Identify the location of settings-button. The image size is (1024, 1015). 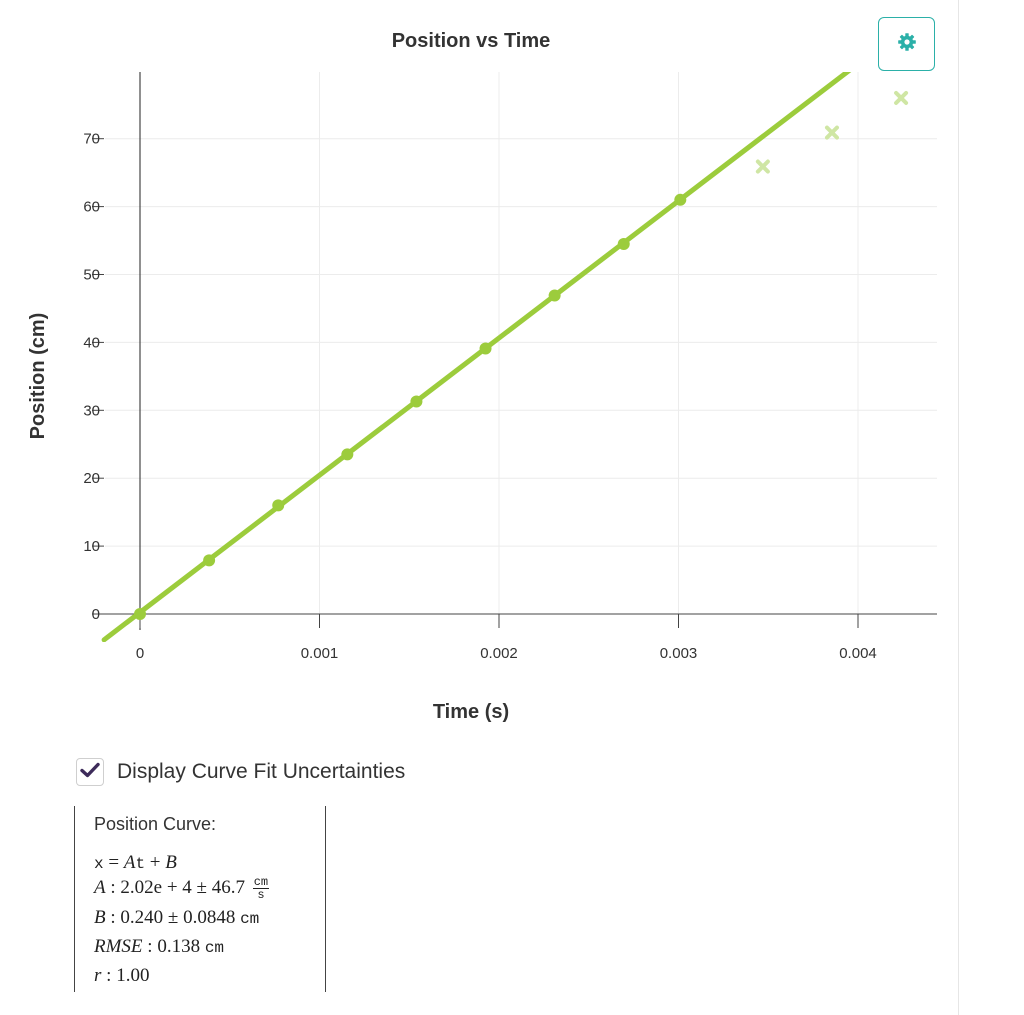
(906, 44).